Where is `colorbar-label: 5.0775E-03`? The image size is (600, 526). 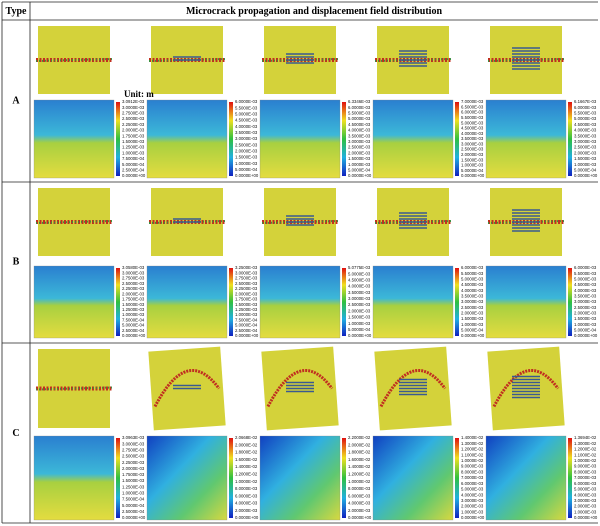
colorbar-label: 5.0775E-03 is located at coordinates (359, 267).